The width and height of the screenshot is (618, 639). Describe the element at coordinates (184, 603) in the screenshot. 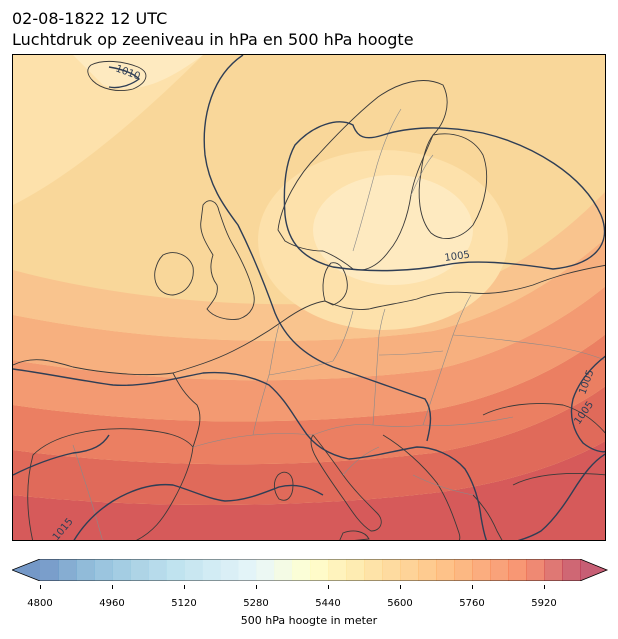

I see `colorbar-tick-label: 5120` at that location.